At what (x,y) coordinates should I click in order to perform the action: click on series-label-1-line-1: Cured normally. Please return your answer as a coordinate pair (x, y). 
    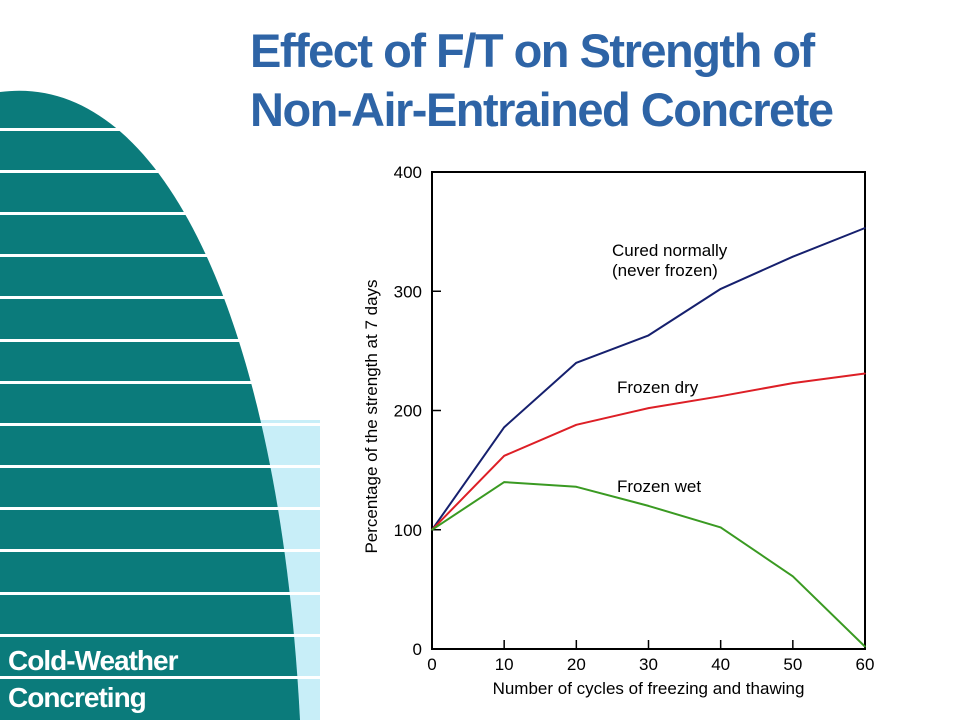
    Looking at the image, I should click on (670, 250).